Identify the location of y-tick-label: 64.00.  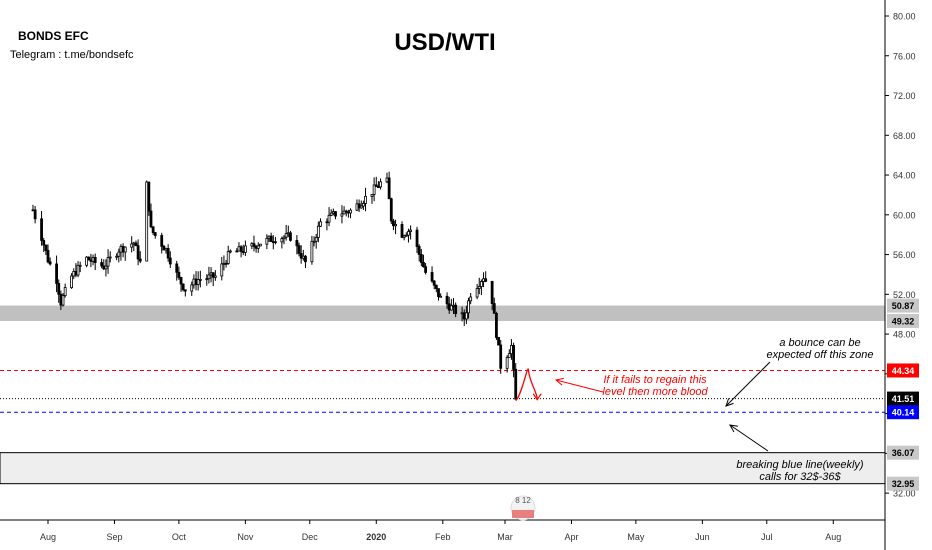
(904, 176).